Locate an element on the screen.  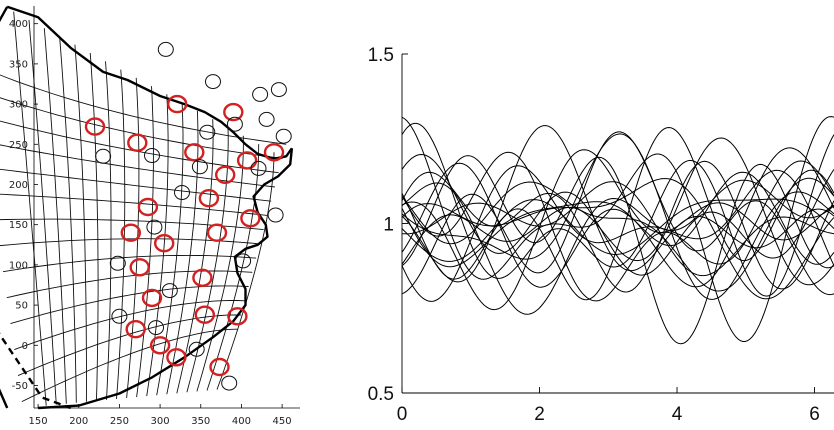
x-tick-label: 400 is located at coordinates (241, 421).